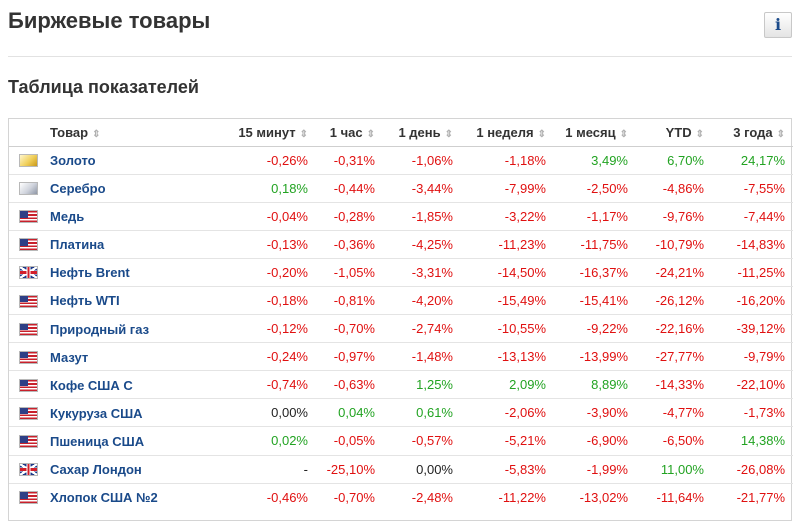  I want to click on change-cell-m15: -0,26%, so click(287, 160).